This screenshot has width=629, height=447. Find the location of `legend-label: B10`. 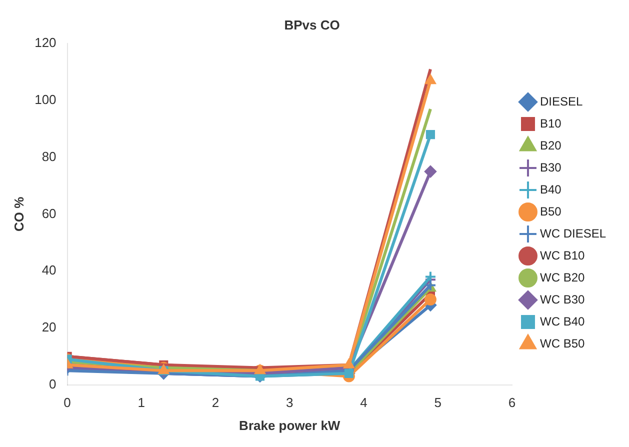

legend-label: B10 is located at coordinates (551, 123).